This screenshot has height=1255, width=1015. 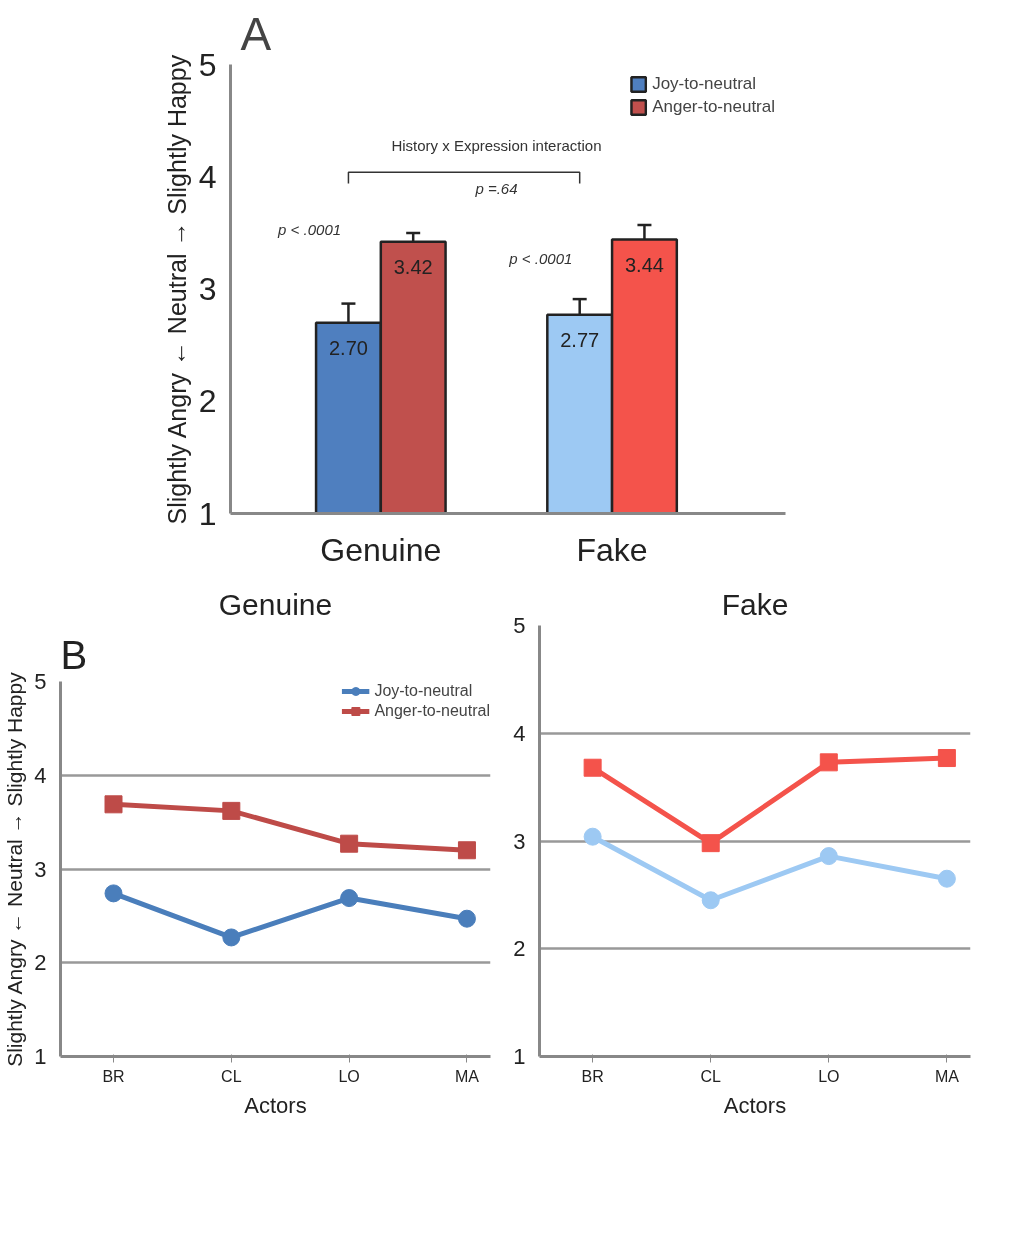 What do you see at coordinates (580, 339) in the screenshot?
I see `data-label: 2.77` at bounding box center [580, 339].